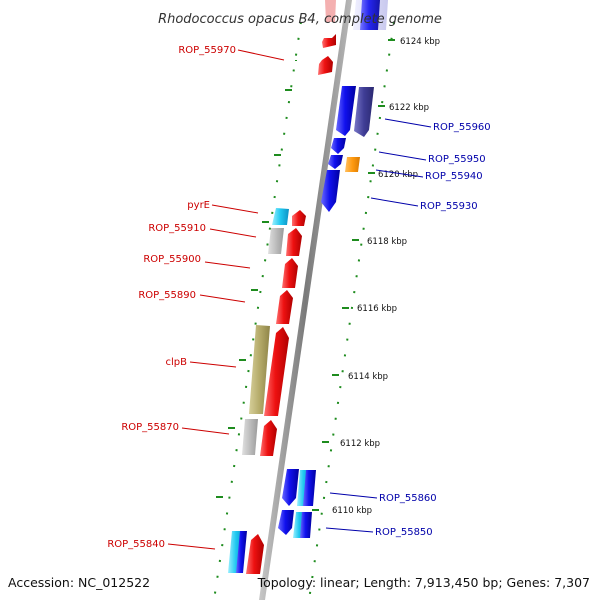  I want to click on map-title: Rhodococcus opacus B4, complete genome, so click(300, 19).